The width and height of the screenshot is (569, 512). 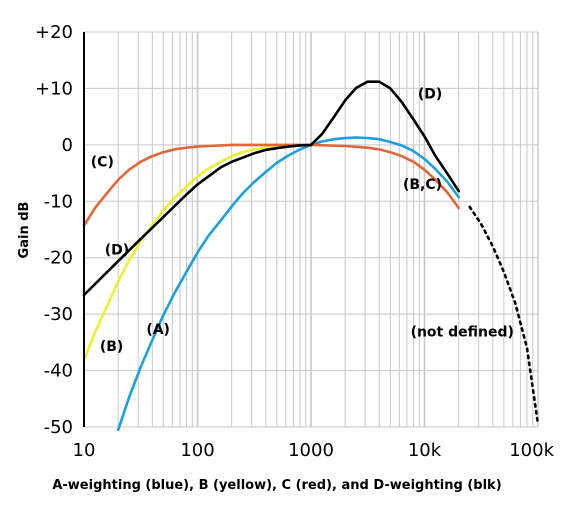 What do you see at coordinates (504, 315) in the screenshot?
I see `series-line-undefined-extension` at bounding box center [504, 315].